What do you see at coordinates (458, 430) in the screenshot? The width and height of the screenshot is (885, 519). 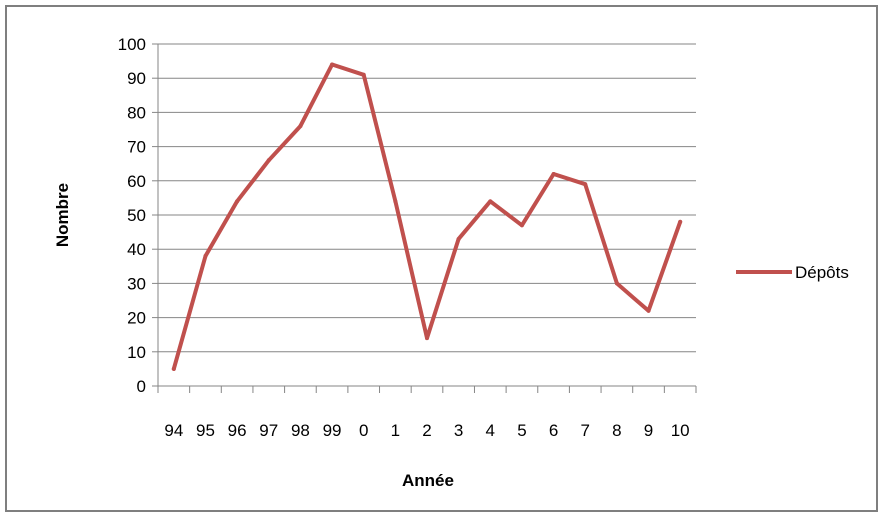 I see `x-tick-label: 3` at bounding box center [458, 430].